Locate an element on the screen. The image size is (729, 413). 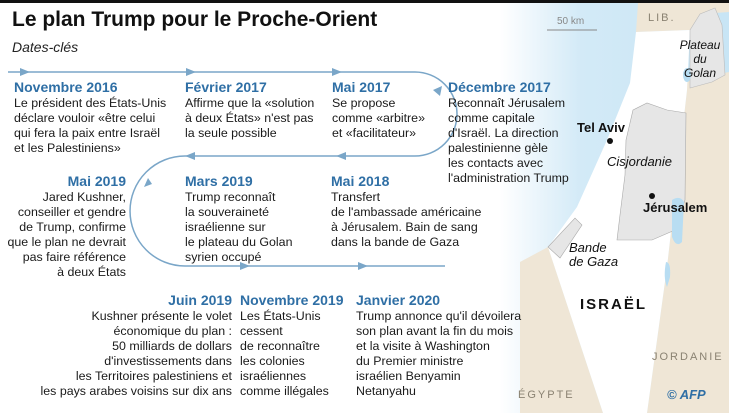
top-bar is located at coordinates (364, 1).